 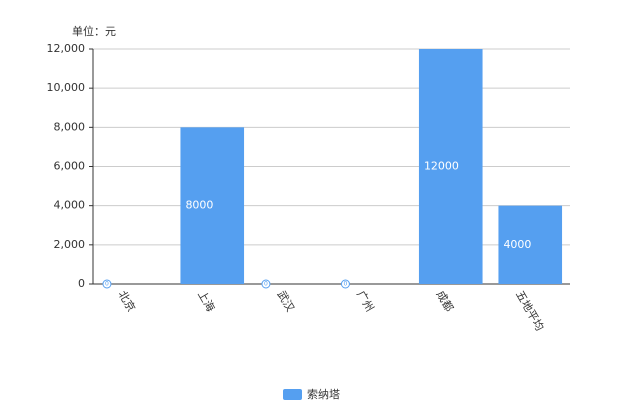 I want to click on y-tick-label: 4,000, so click(x=70, y=205).